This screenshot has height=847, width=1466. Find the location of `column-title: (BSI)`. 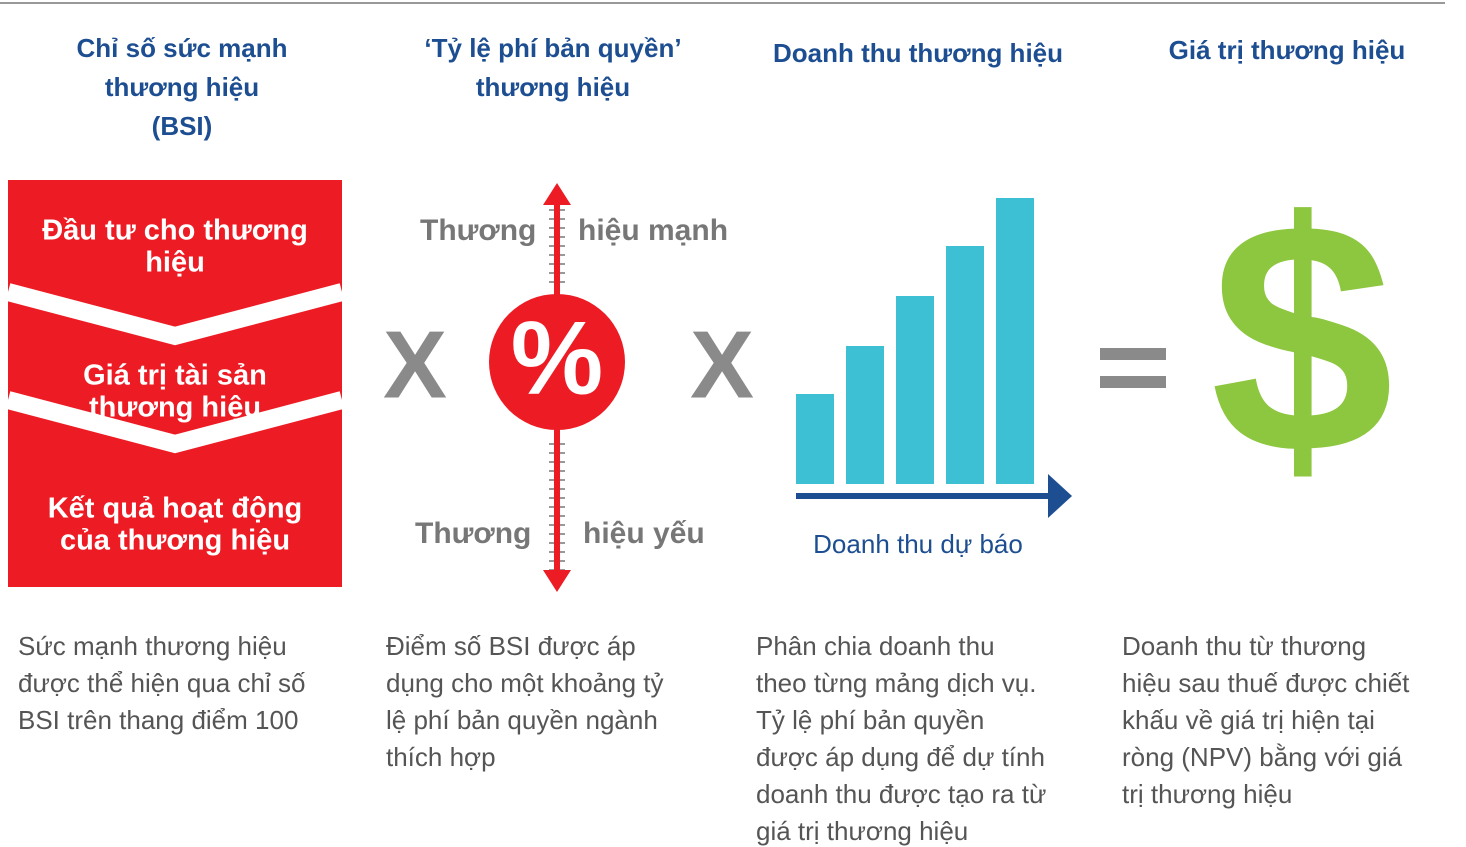

column-title: (BSI) is located at coordinates (182, 126).